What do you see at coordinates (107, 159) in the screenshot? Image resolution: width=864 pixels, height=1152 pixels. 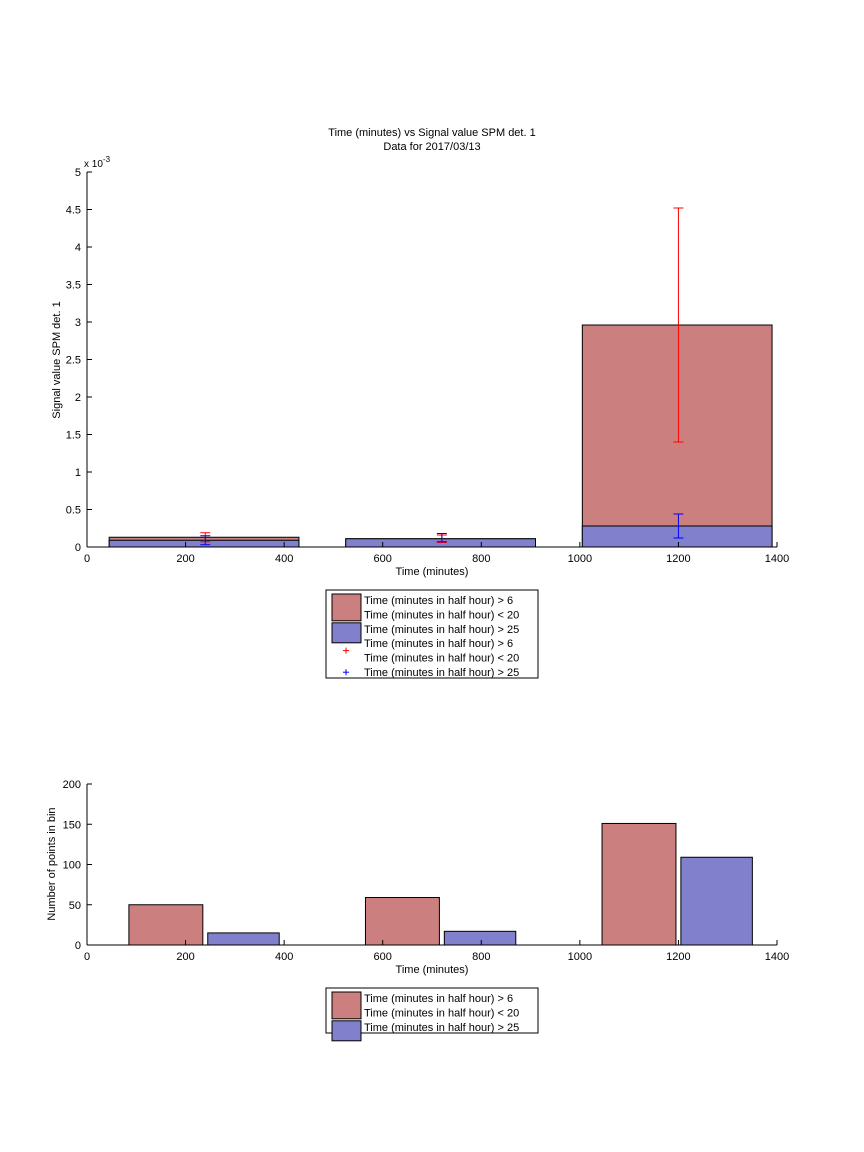 I see `y-exponent-power: -3` at bounding box center [107, 159].